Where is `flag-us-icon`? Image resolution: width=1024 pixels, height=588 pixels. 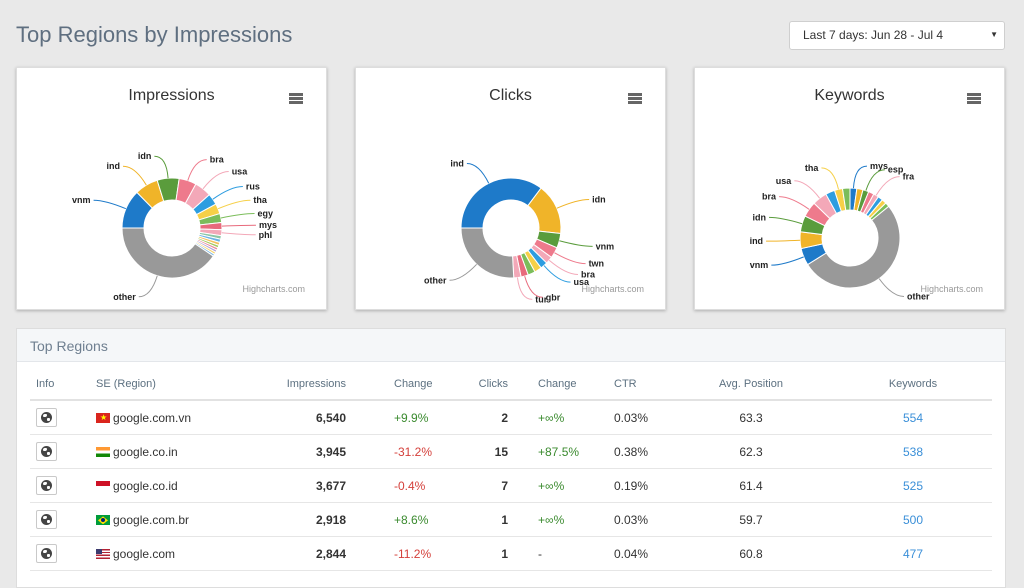 flag-us-icon is located at coordinates (103, 554).